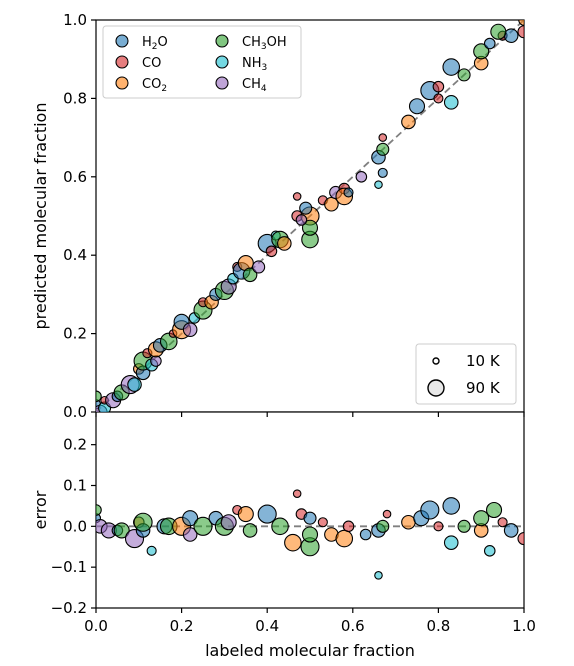 Image resolution: width=574 pixels, height=666 pixels. Describe the element at coordinates (524, 626) in the screenshot. I see `x-tick-label: 1.0` at that location.